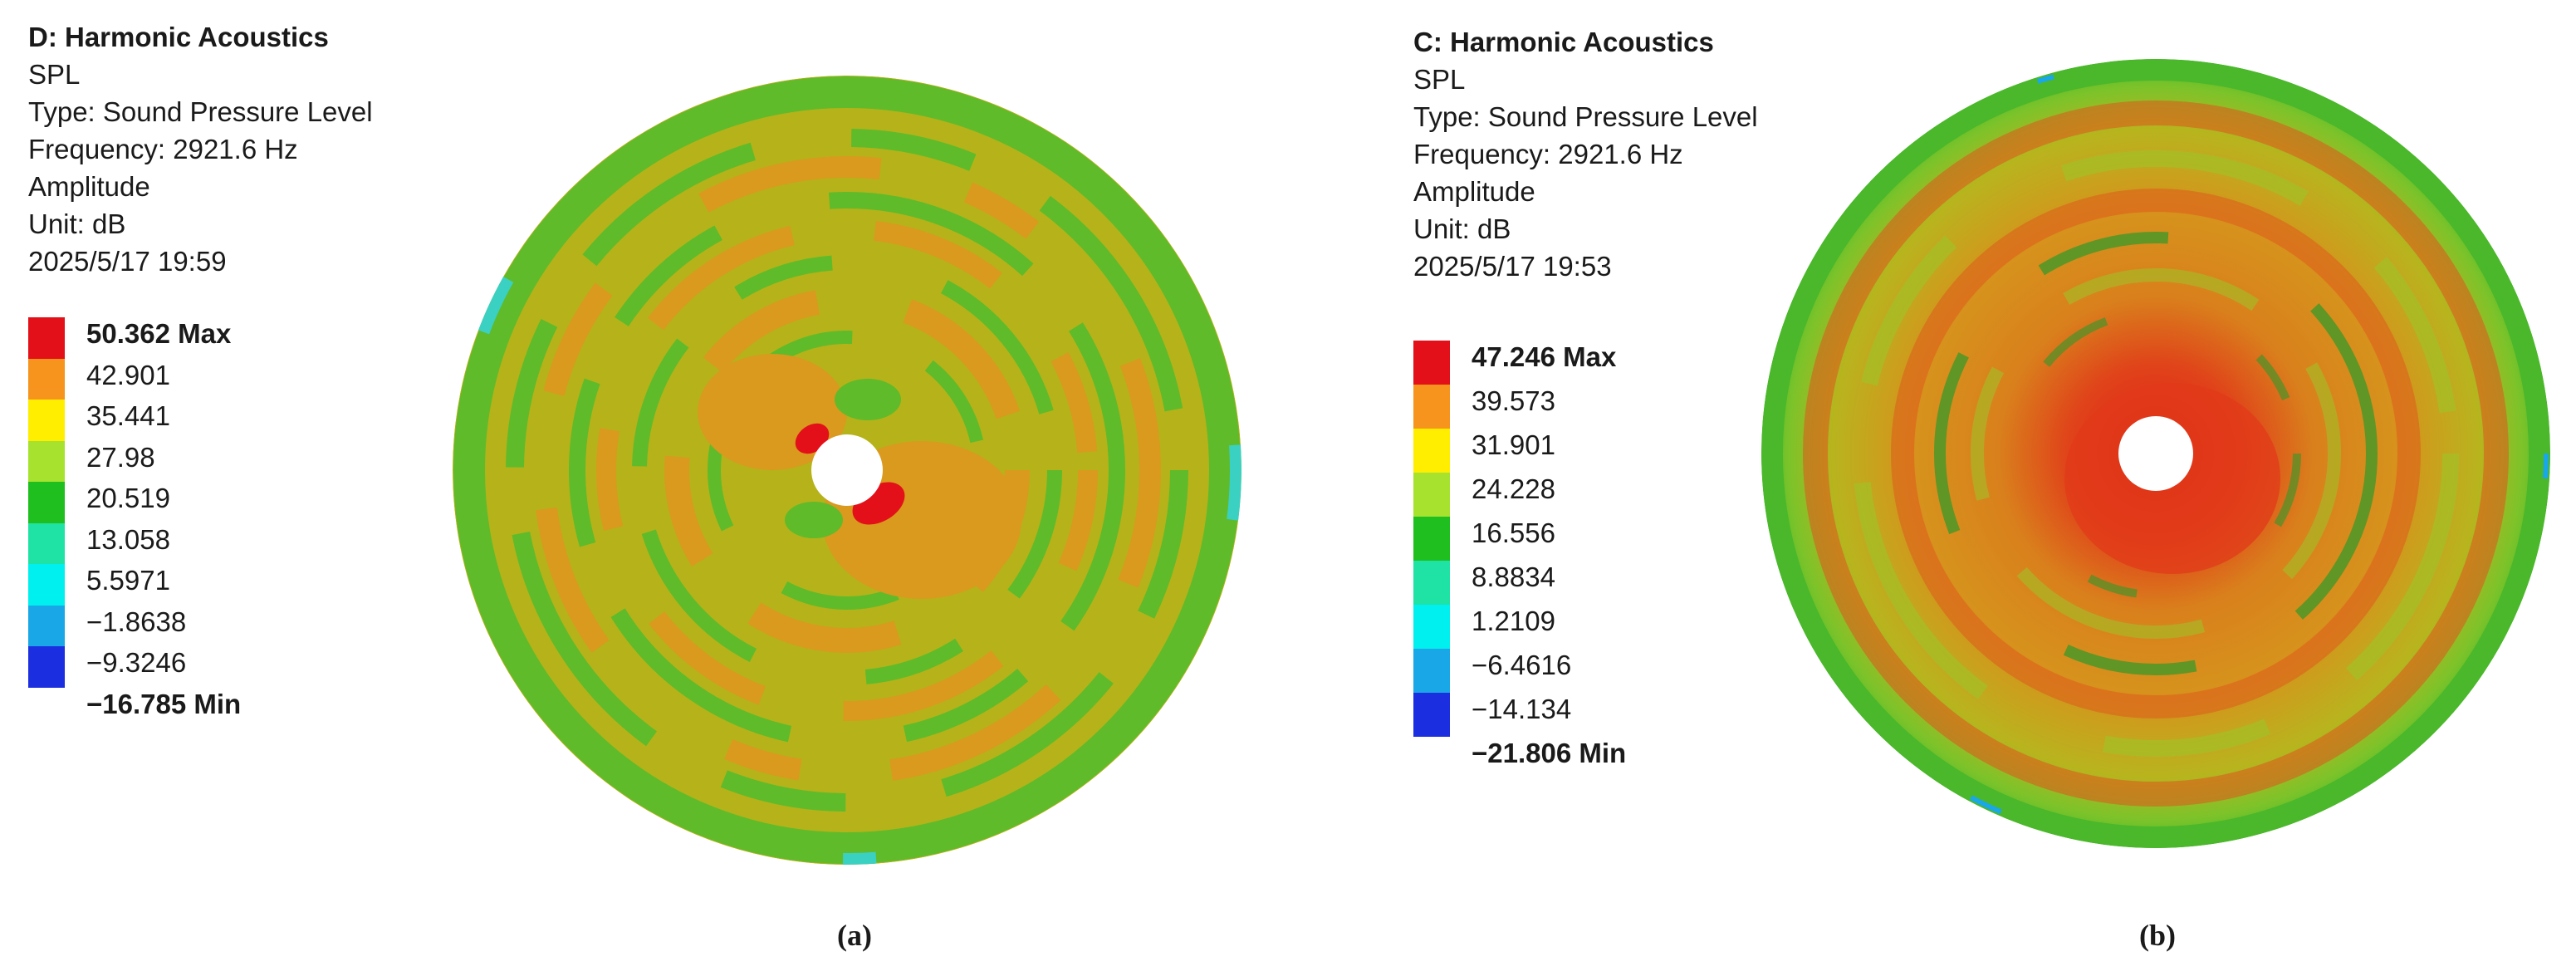 The height and width of the screenshot is (976, 2576). What do you see at coordinates (1549, 753) in the screenshot?
I see `legend-label: −21.806 Min` at bounding box center [1549, 753].